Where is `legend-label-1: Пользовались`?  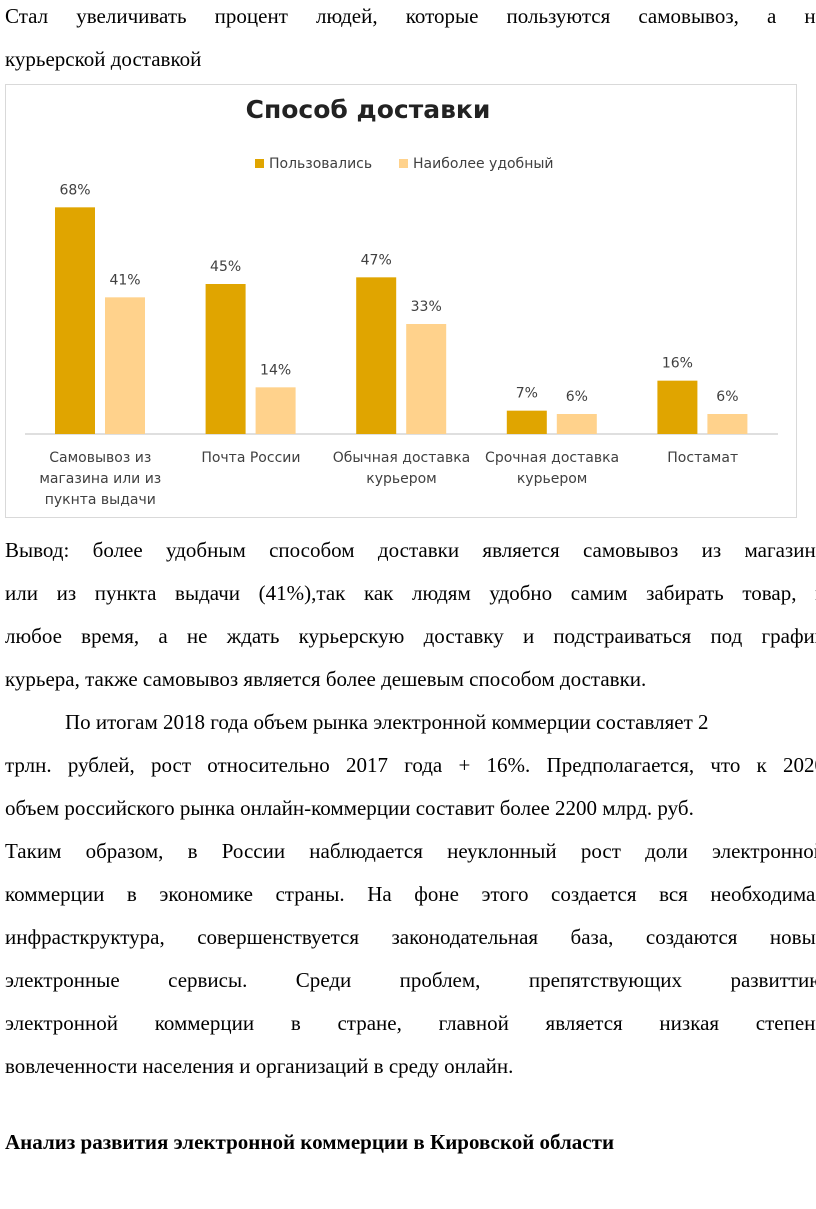
legend-label-1: Пользовались is located at coordinates (320, 164).